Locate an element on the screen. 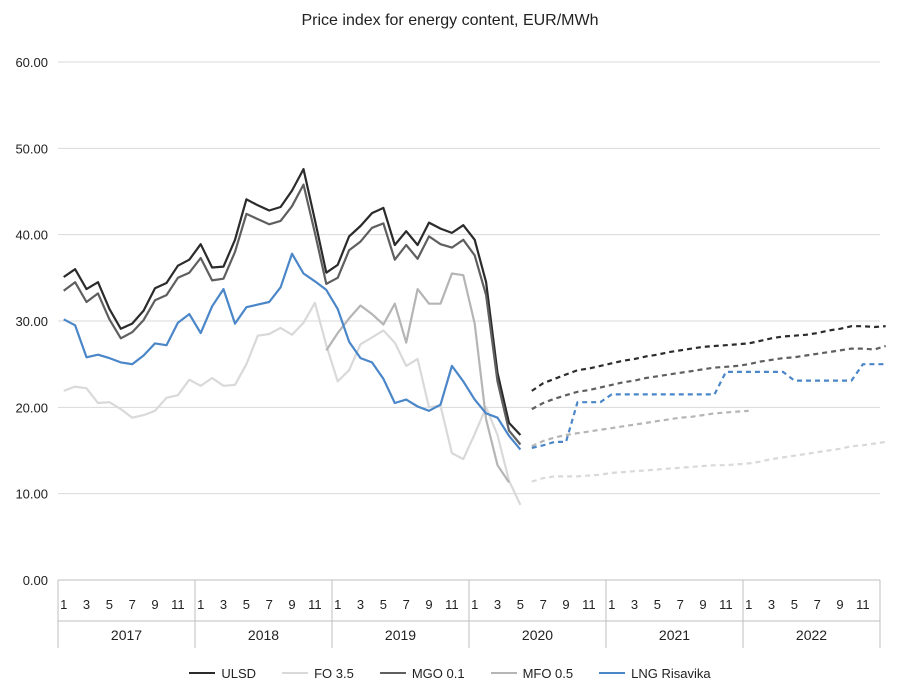 Image resolution: width=900 pixels, height=700 pixels. legend-label-lng: LNG Risavika is located at coordinates (671, 673).